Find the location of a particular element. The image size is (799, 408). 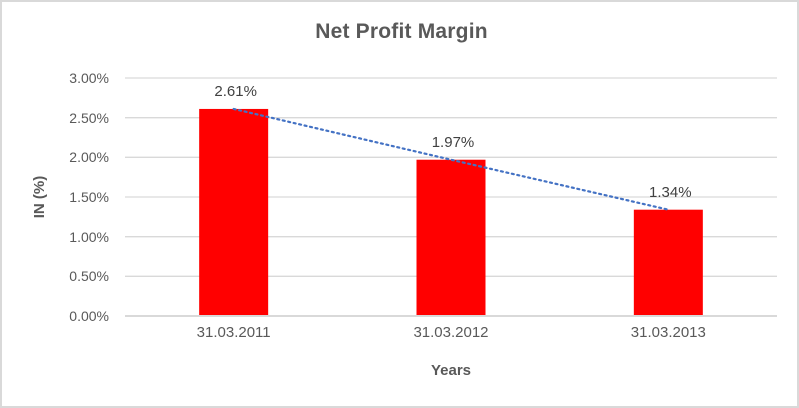

x-tick-label: 31.03.2011 is located at coordinates (233, 332).